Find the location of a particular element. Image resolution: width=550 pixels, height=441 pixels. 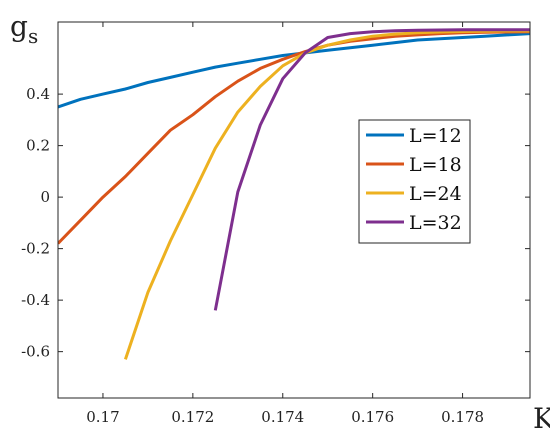

legend: L=12 L=18 L=24 L=32 is located at coordinates (414, 181).